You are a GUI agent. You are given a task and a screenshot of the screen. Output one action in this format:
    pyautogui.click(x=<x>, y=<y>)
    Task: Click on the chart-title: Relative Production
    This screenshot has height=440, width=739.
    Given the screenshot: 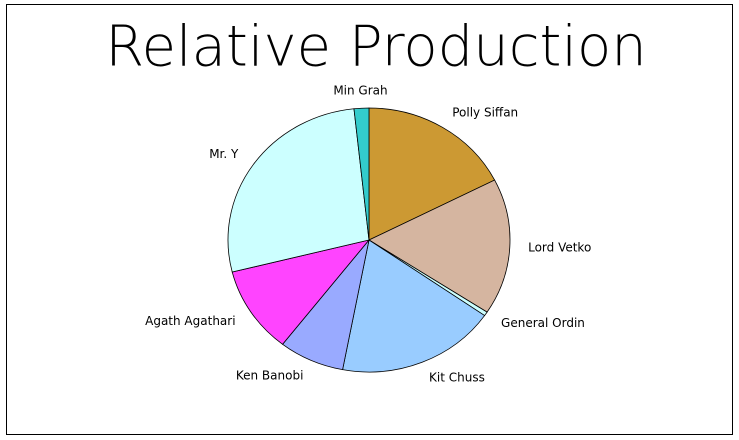 What is the action you would take?
    pyautogui.click(x=376, y=46)
    